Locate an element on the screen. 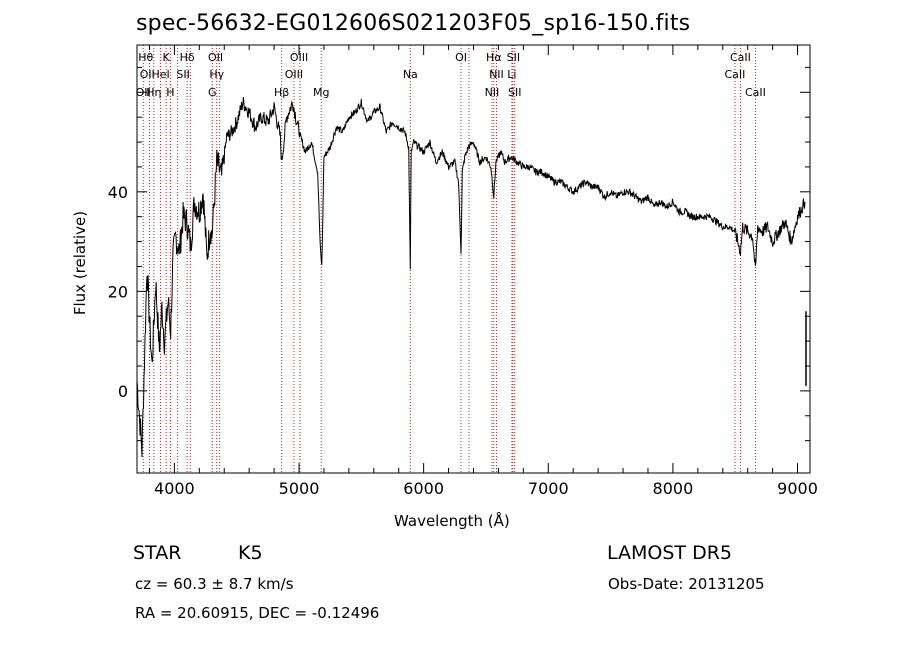  observation-date: Obs-Date: 20131205 is located at coordinates (686, 584).